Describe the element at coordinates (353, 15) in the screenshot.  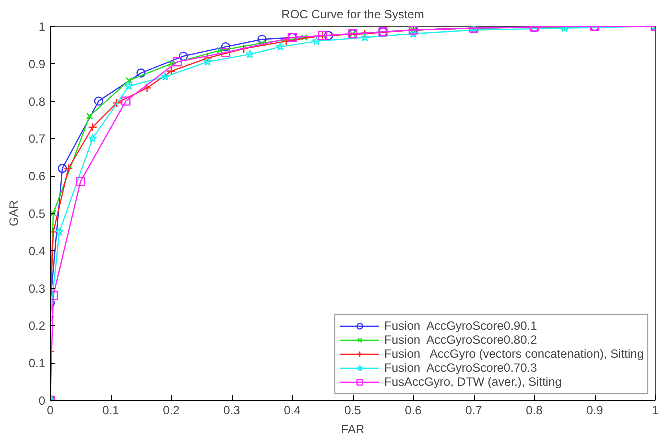
I see `chart-title: ROC Curve for the System` at that location.